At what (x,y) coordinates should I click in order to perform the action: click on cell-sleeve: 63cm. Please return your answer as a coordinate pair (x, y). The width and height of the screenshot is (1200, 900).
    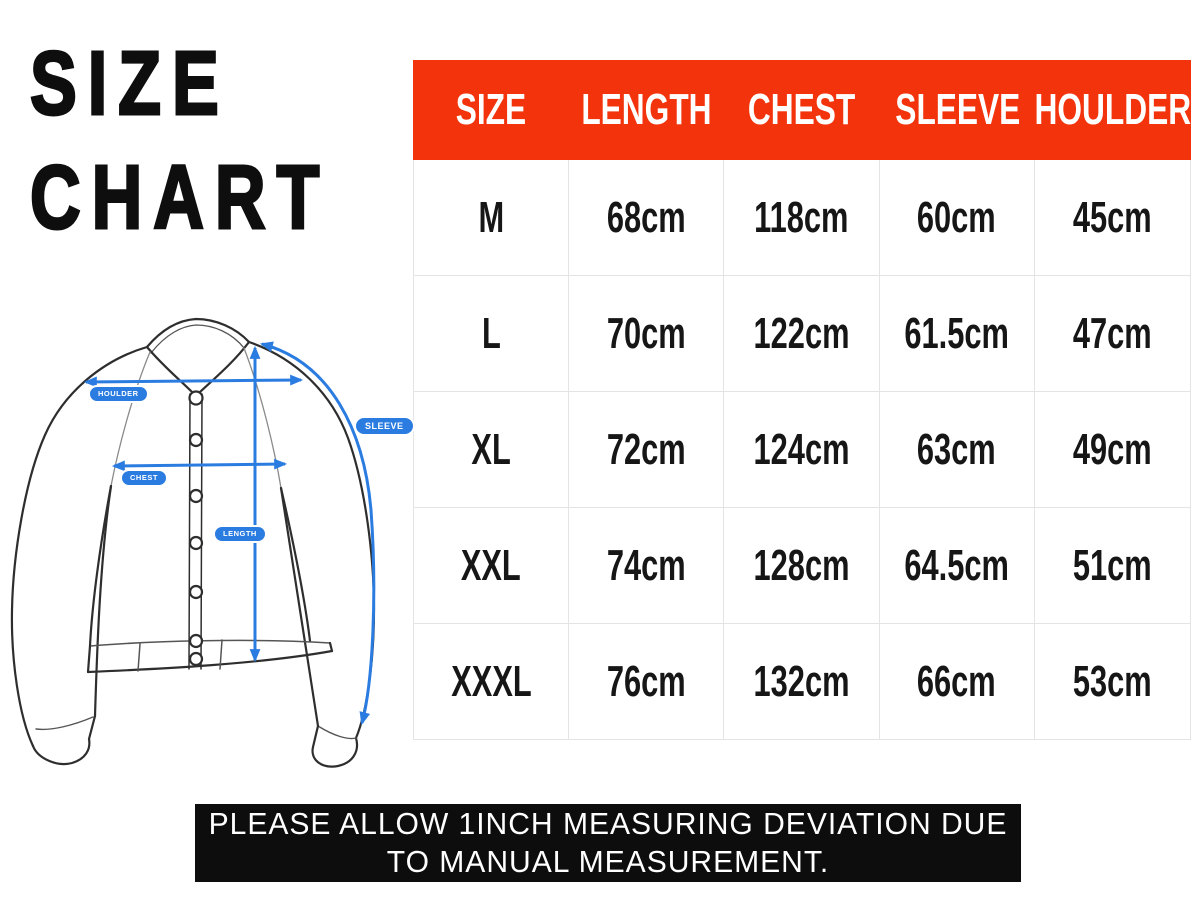
    Looking at the image, I should click on (957, 449).